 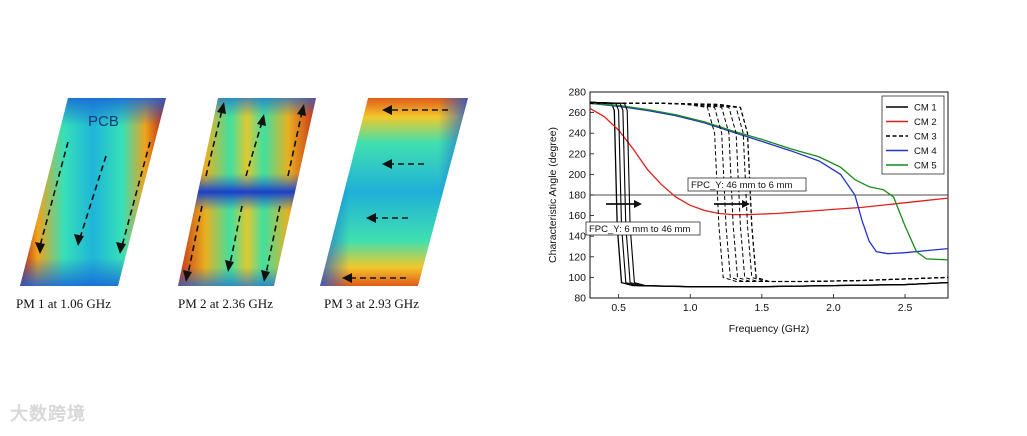 I want to click on y-tick-label: 140, so click(x=577, y=237).